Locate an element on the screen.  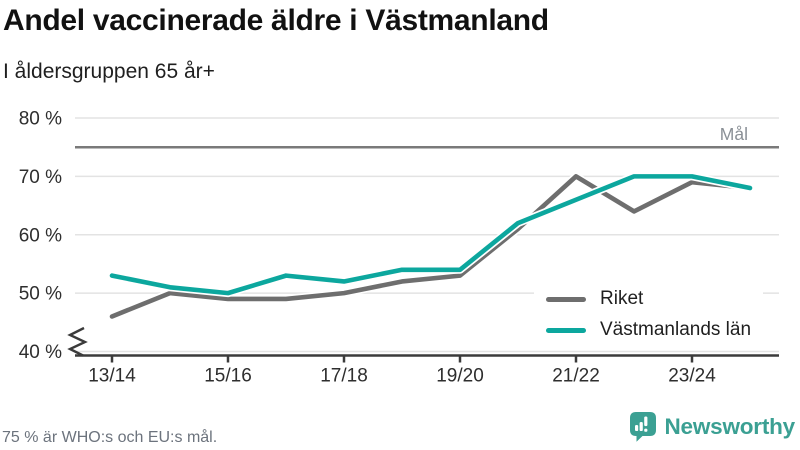
goal-line-label: Mål is located at coordinates (733, 134).